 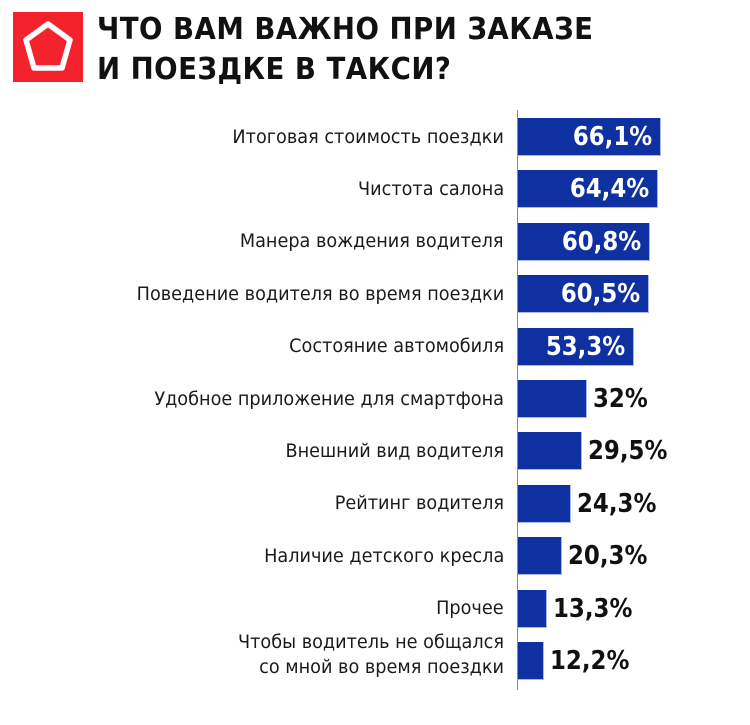 What do you see at coordinates (320, 293) in the screenshot?
I see `category-label: Поведение водителя во время поездки` at bounding box center [320, 293].